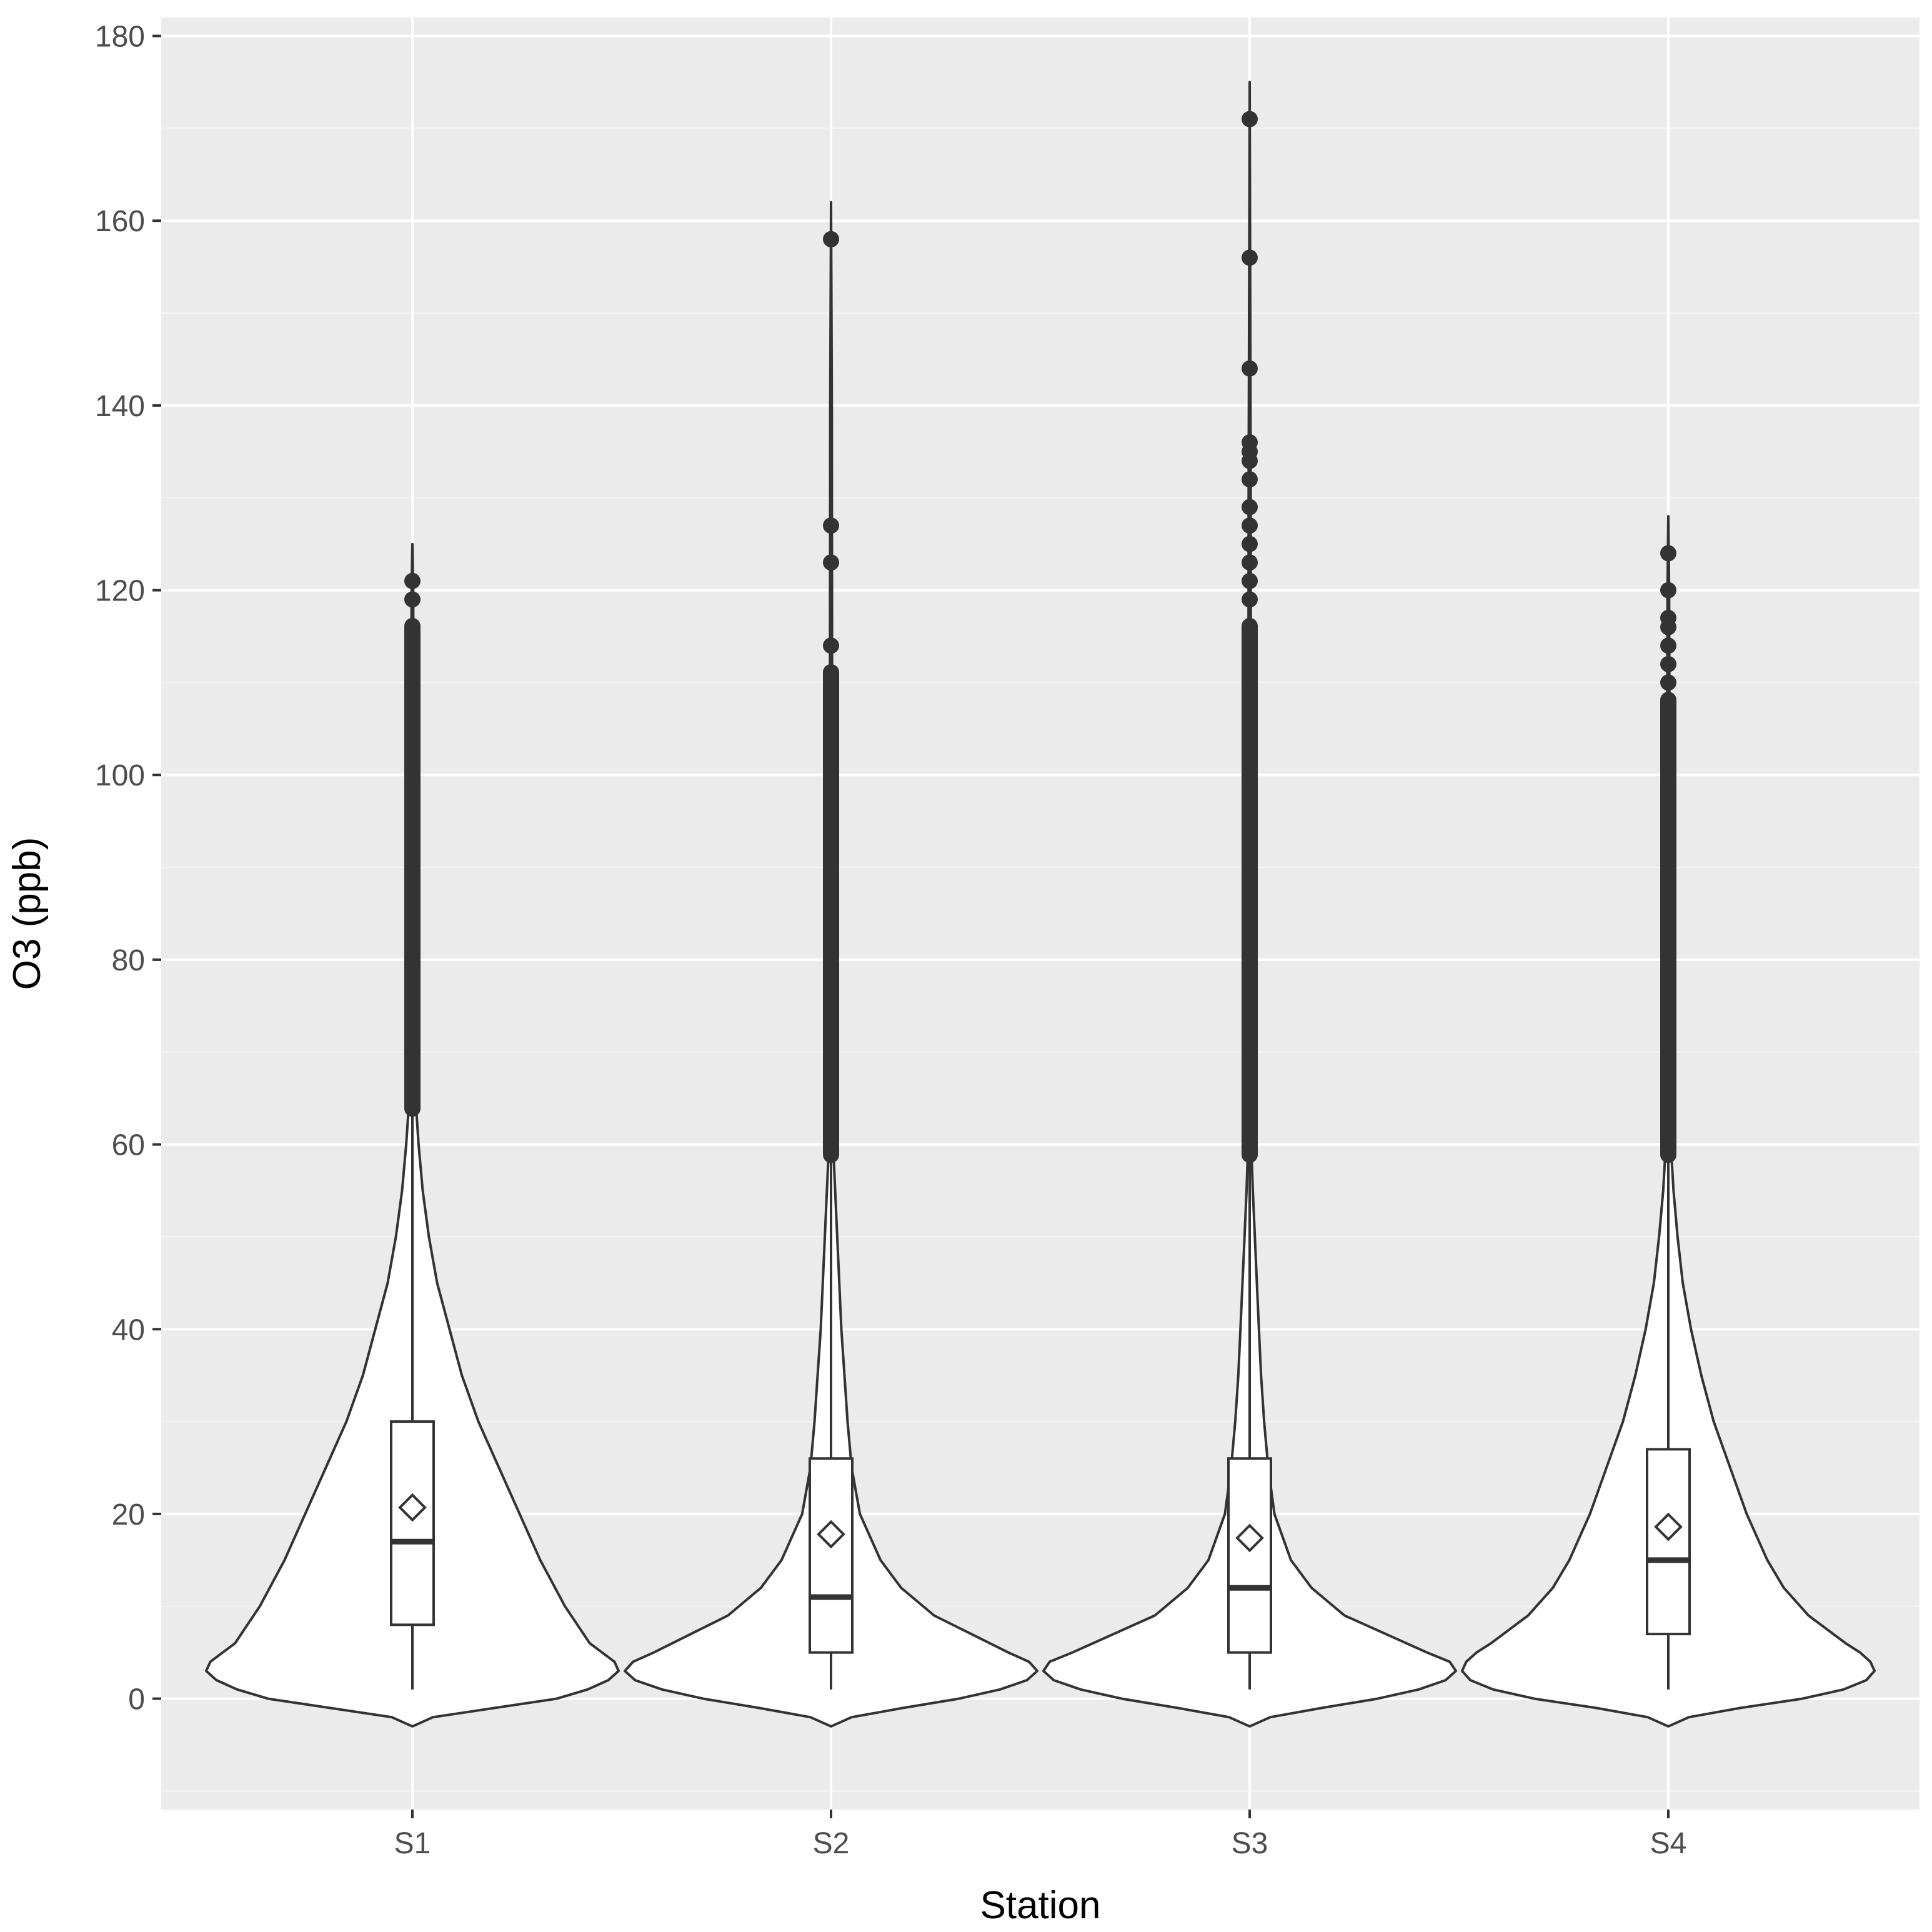 The height and width of the screenshot is (1932, 1932). Describe the element at coordinates (136, 1700) in the screenshot. I see `y-tick-label: 0` at that location.